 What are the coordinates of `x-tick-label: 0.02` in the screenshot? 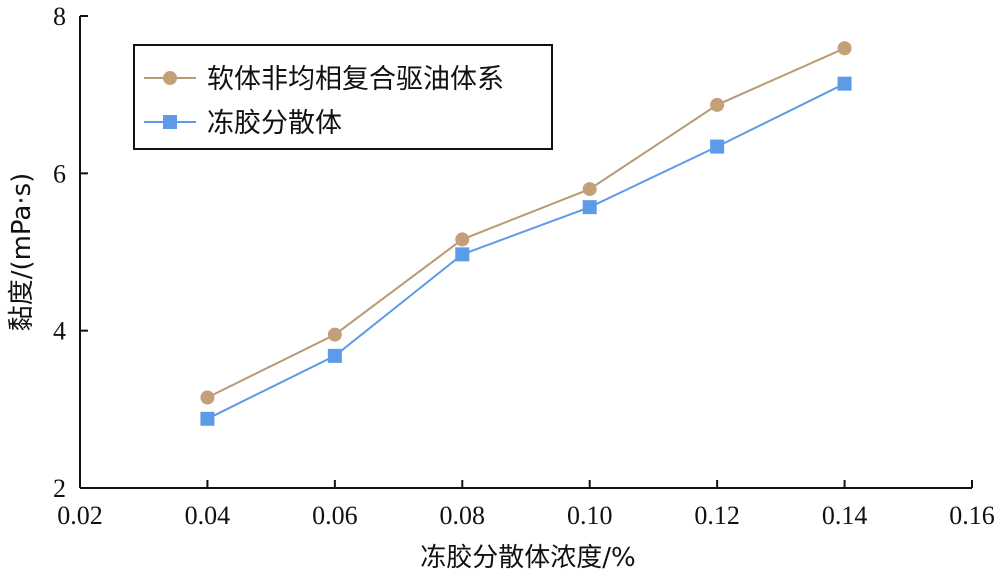 It's located at (80, 515).